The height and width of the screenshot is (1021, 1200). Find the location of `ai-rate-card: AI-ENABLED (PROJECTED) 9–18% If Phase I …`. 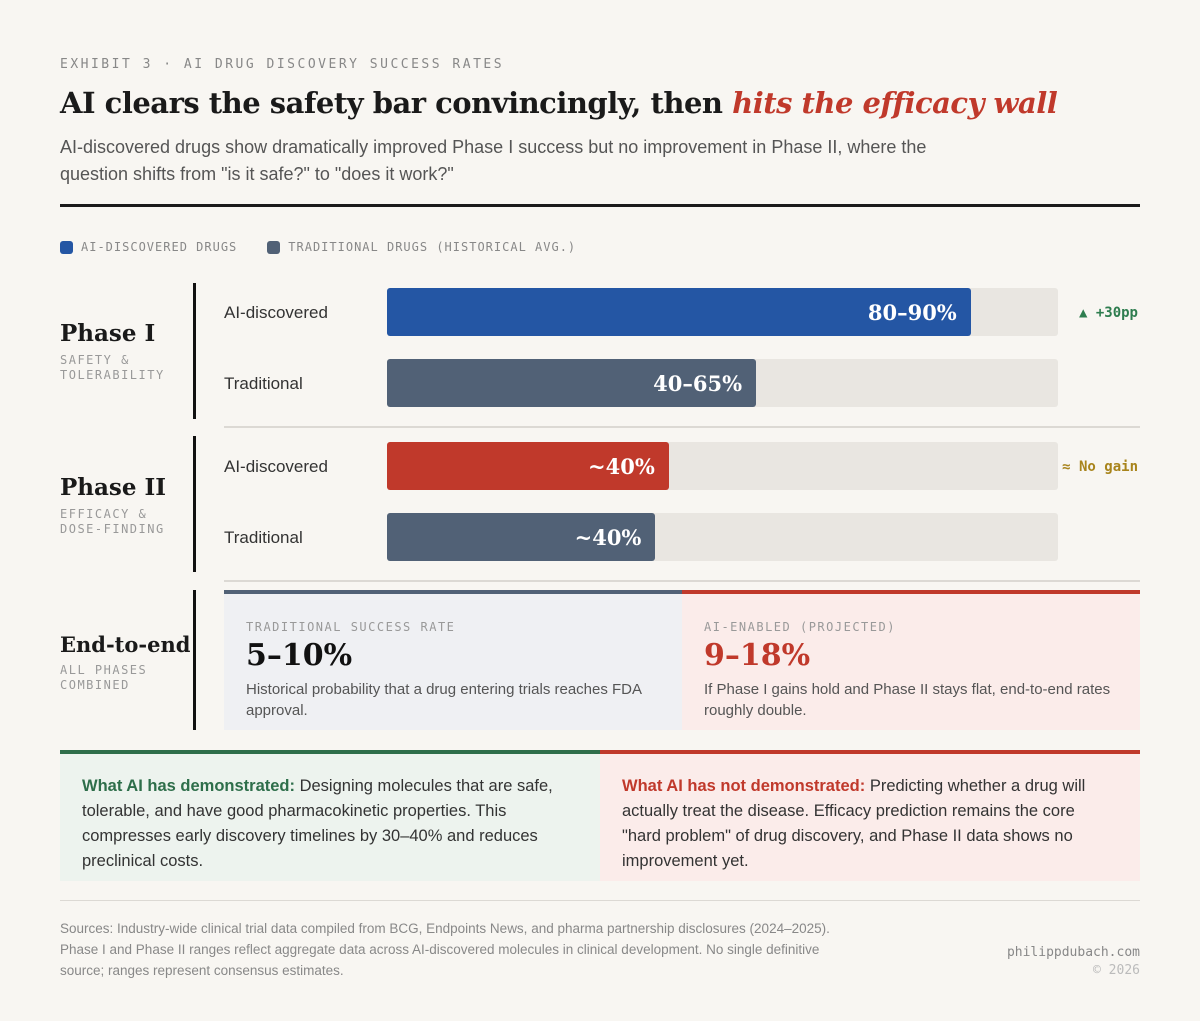

ai-rate-card: AI-ENABLED (PROJECTED) 9–18% If Phase I … is located at coordinates (911, 660).